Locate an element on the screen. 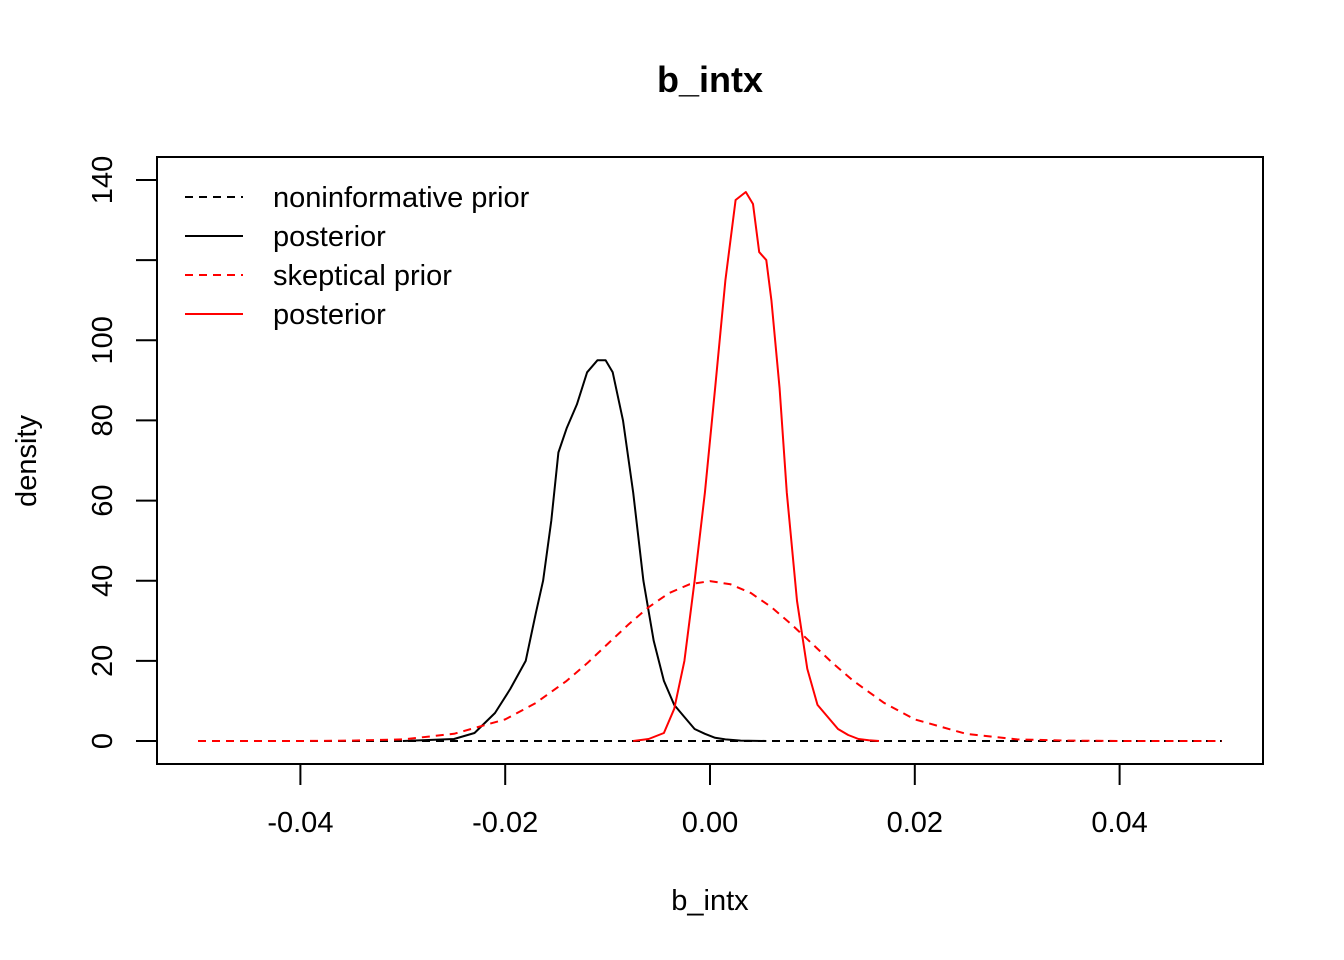 The image size is (1344, 960). y-tick-label: 0 is located at coordinates (103, 741).